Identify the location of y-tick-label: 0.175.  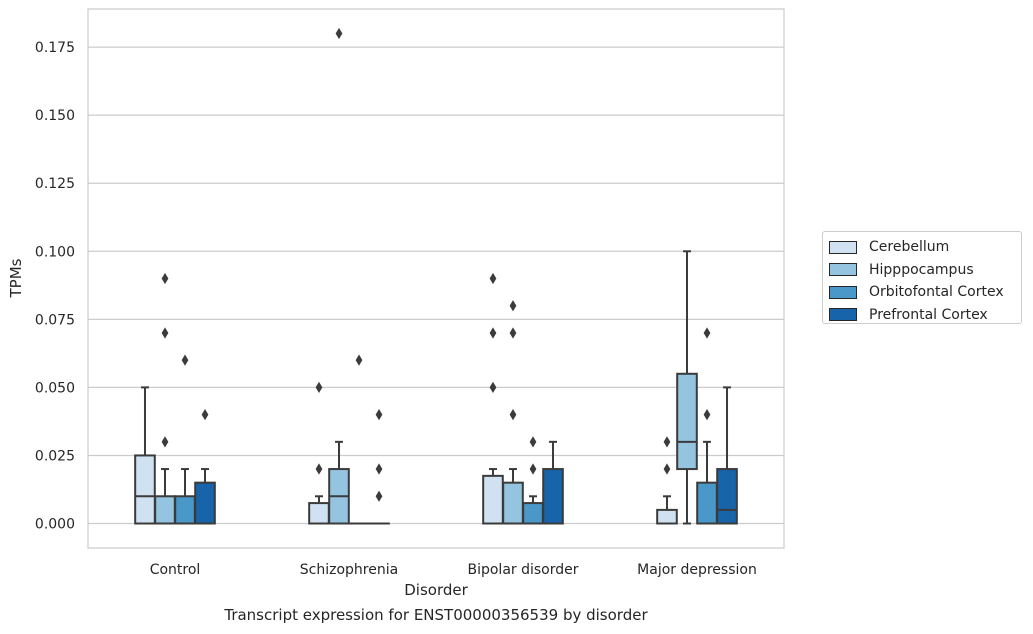
(55, 48).